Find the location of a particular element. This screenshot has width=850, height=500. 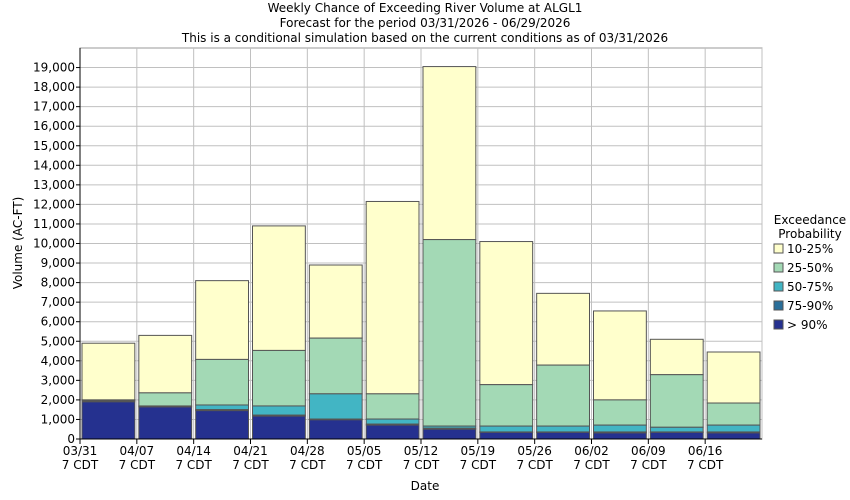

y-tick-label: 5,000 is located at coordinates (58, 341).